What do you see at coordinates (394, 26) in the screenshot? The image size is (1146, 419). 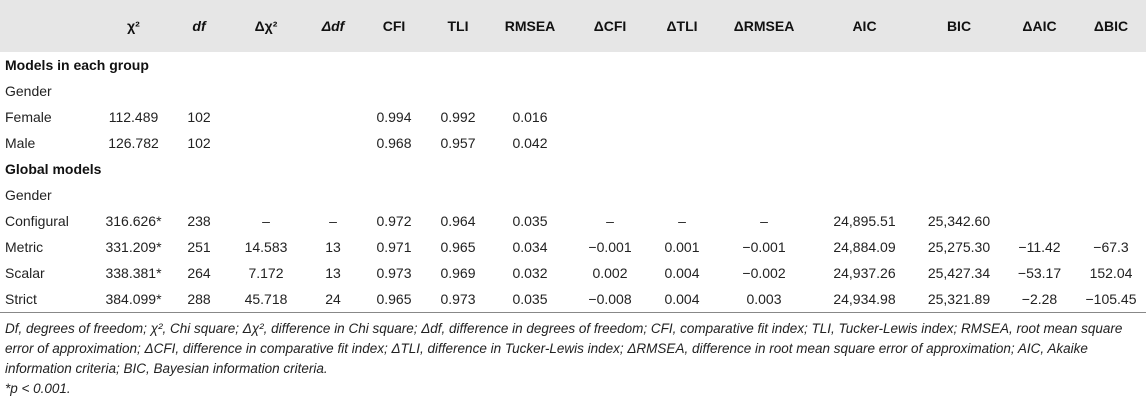 I see `header-cfi: CFI` at bounding box center [394, 26].